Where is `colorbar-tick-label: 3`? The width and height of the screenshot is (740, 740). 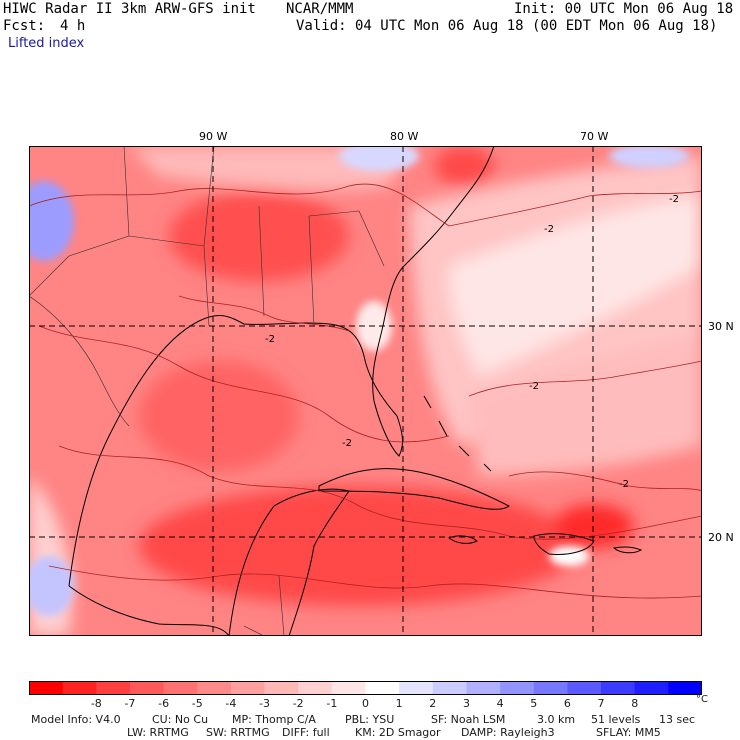 colorbar-tick-label: 3 is located at coordinates (466, 703).